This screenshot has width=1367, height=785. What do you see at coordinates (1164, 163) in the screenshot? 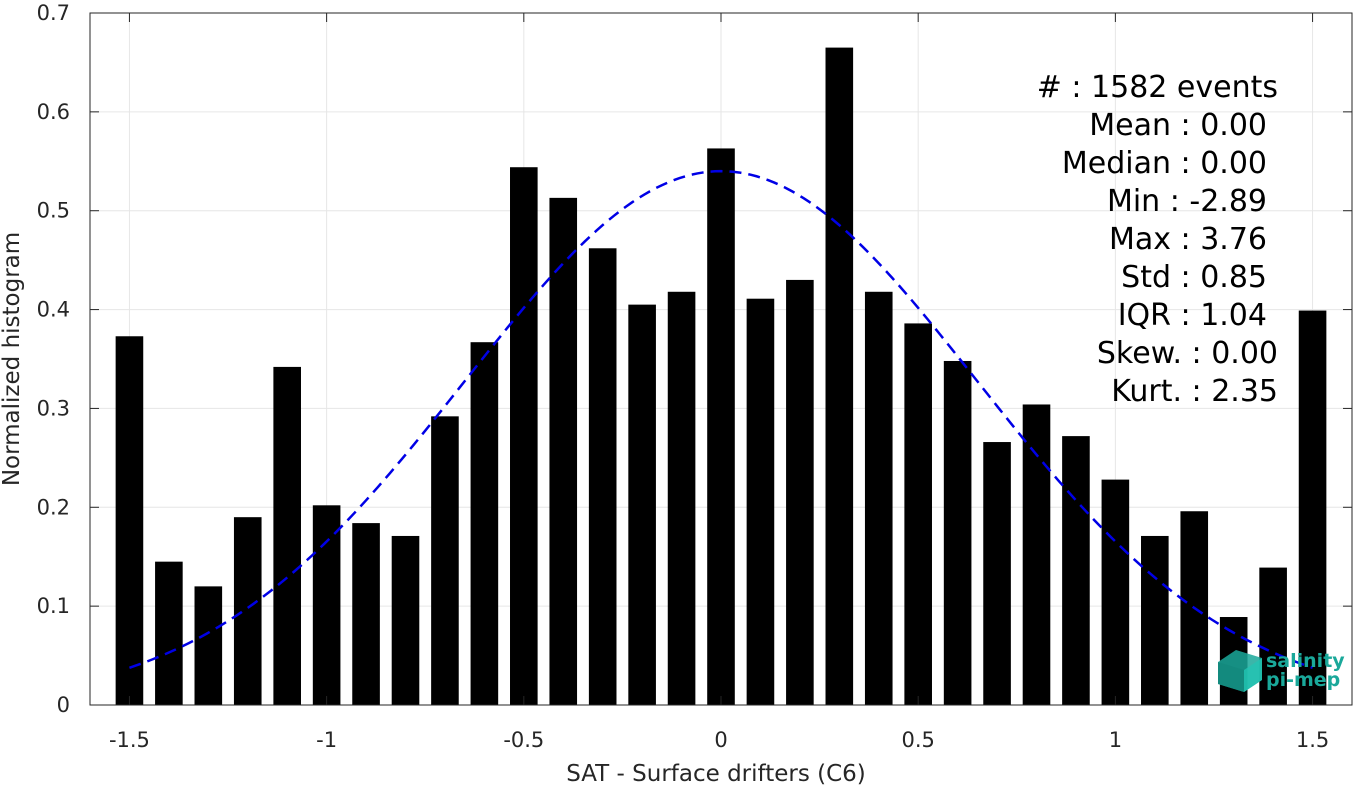
I see `stat-median: Median : 0.00` at bounding box center [1164, 163].